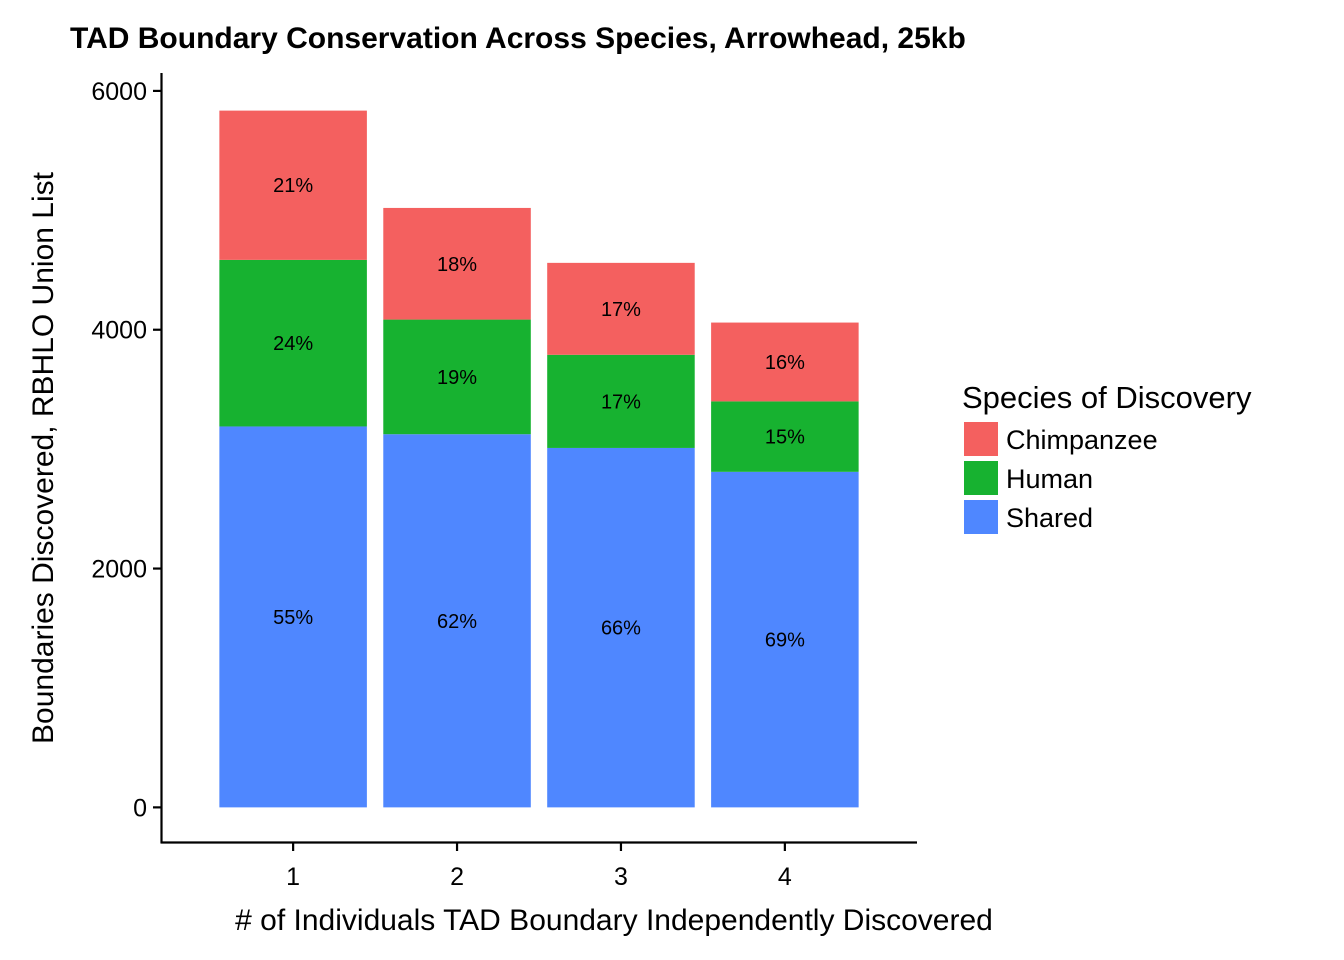  Describe the element at coordinates (1049, 479) in the screenshot. I see `legend-label-human: Human` at that location.